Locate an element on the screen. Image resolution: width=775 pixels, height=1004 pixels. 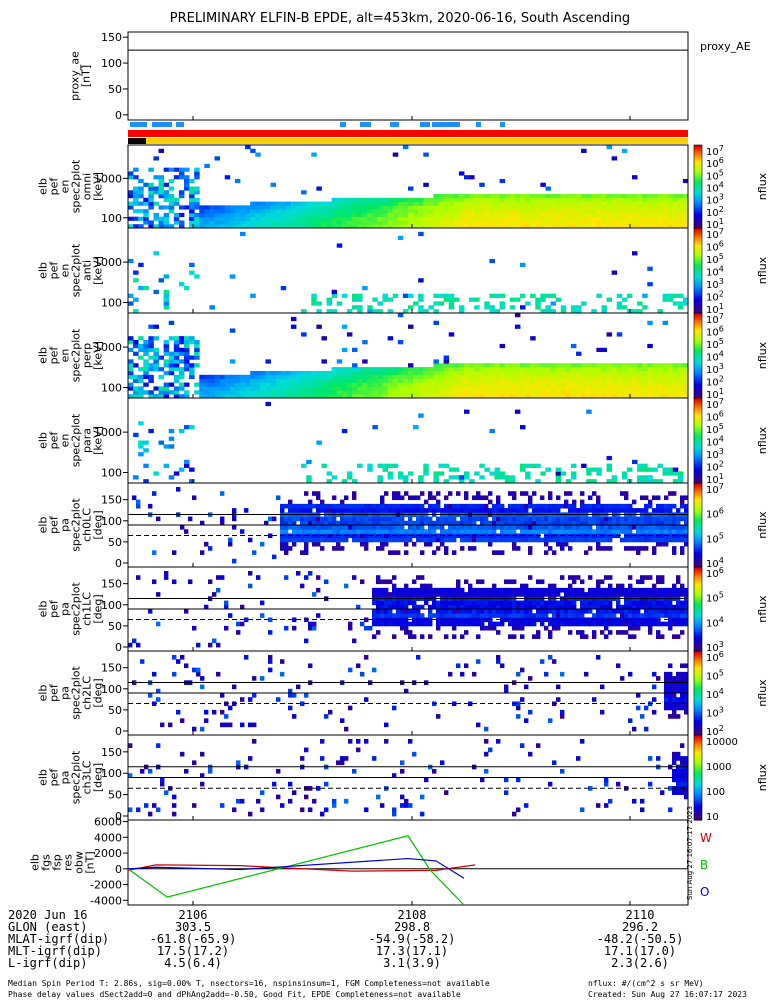
colorbar-label: nflux is located at coordinates (762, 609).